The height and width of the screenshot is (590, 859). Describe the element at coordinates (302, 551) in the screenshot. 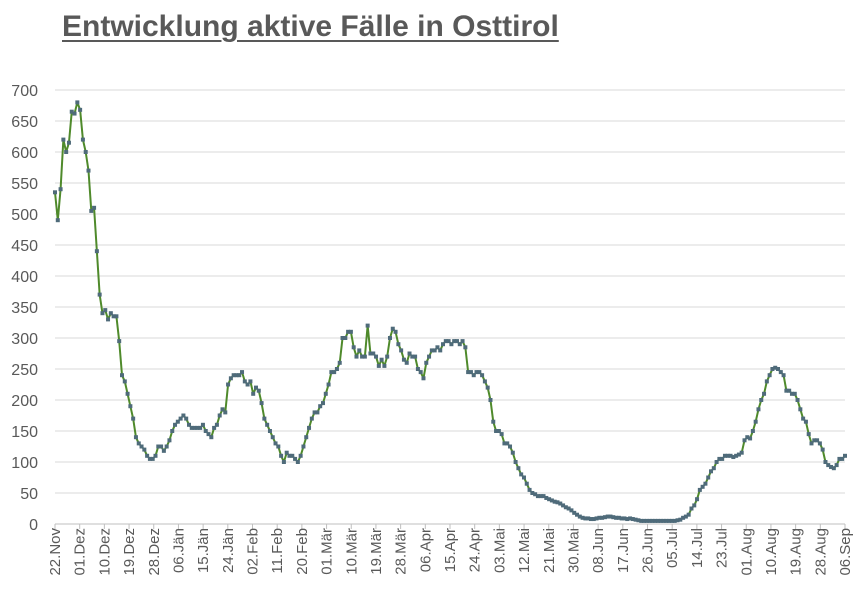

I see `x-tick-label: 20.Feb` at that location.